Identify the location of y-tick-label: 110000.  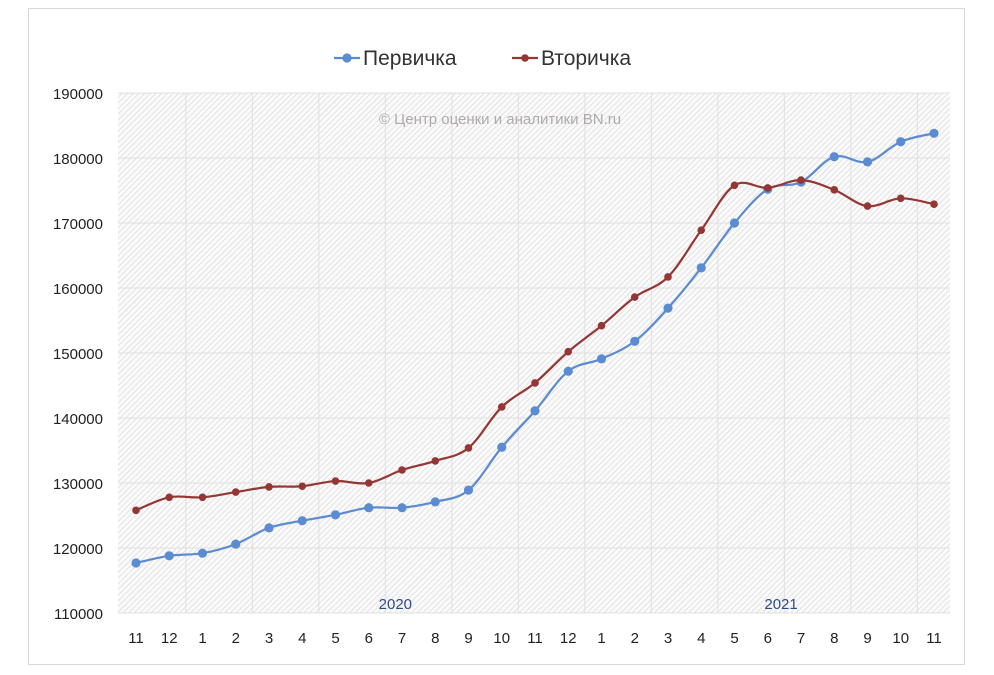
(78, 614).